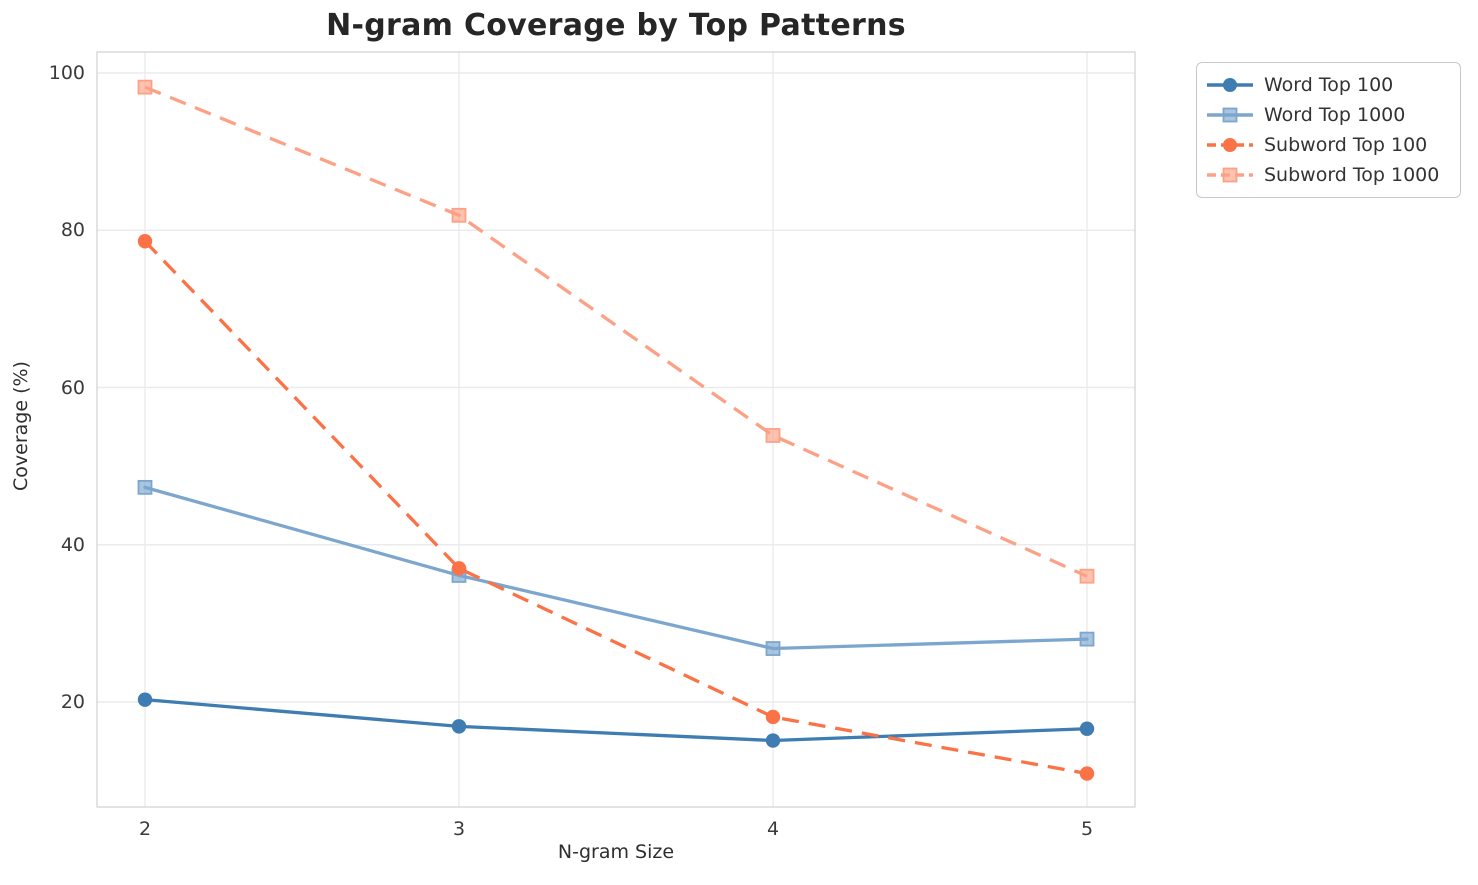 This screenshot has width=1478, height=885. I want to click on legend-line-square-marker-icon, so click(1230, 115).